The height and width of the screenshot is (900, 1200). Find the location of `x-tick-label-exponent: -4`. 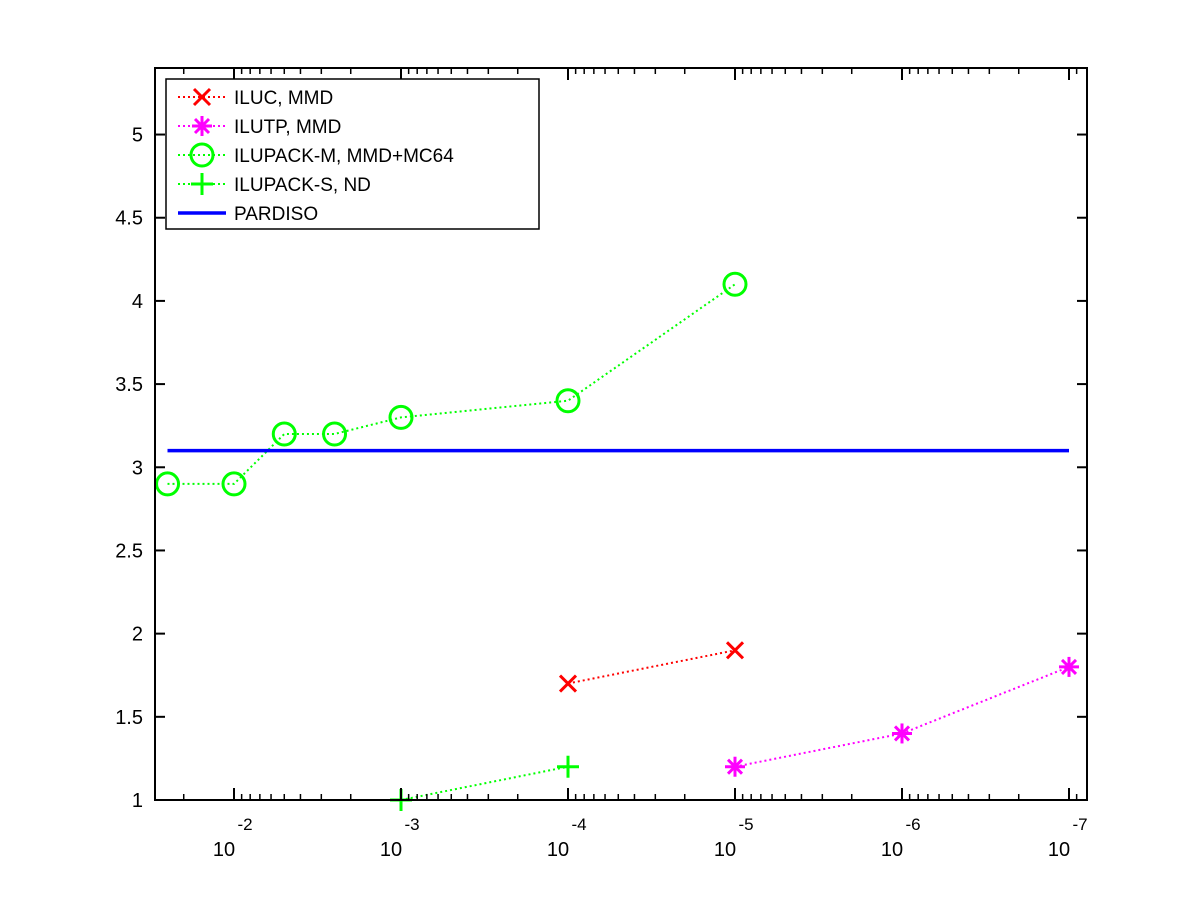

x-tick-label-exponent: -4 is located at coordinates (578, 824).